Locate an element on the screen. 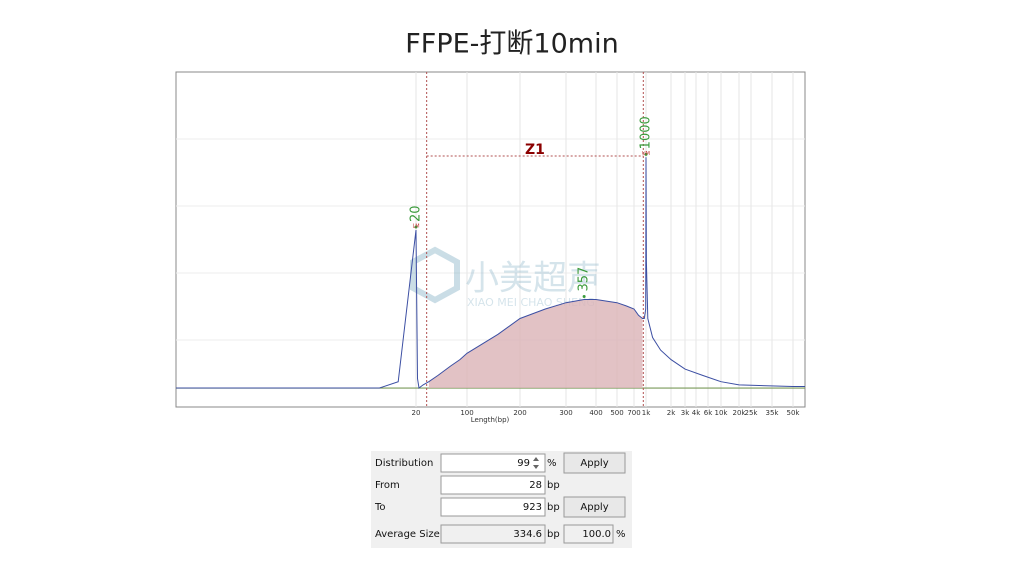  x-tick-label: 25k is located at coordinates (752, 413).